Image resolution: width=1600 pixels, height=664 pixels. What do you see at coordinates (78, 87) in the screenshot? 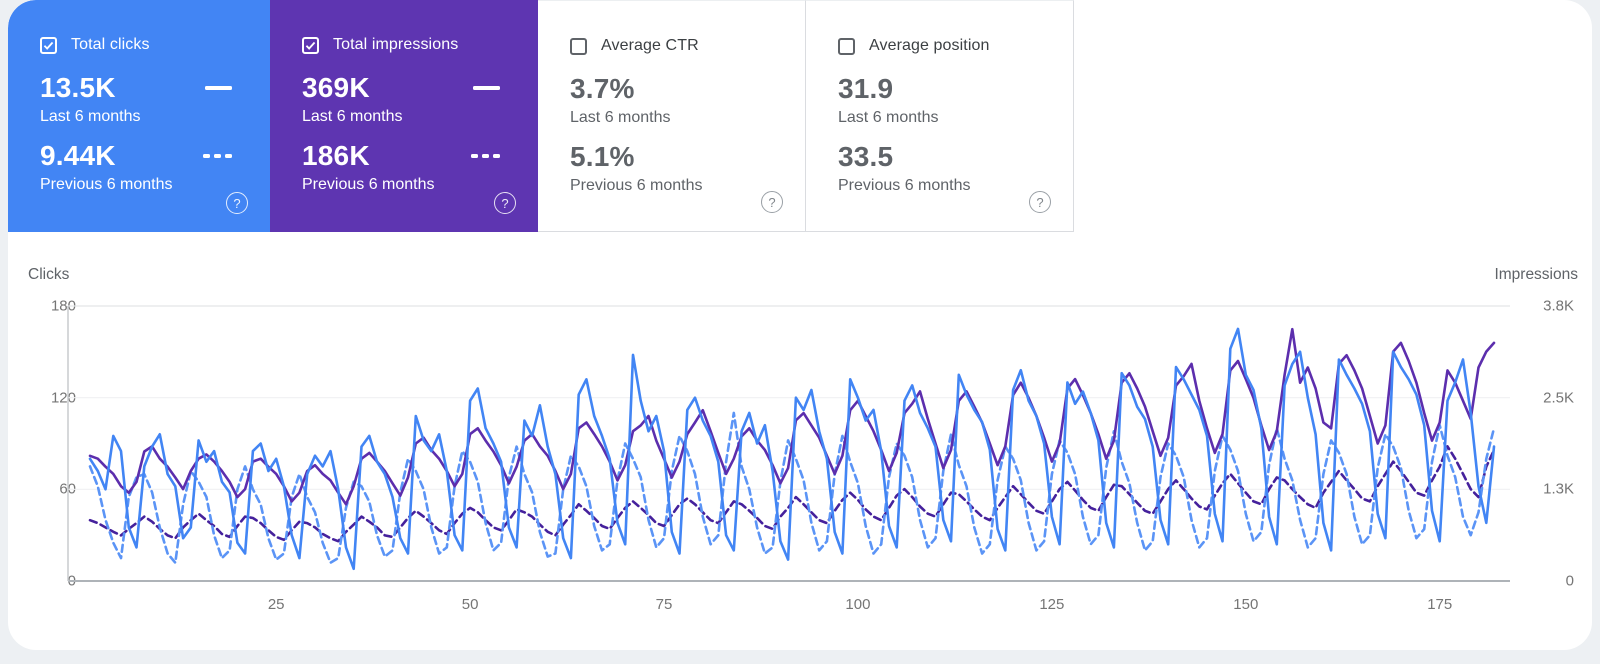
I see `current-value: 13.5K` at bounding box center [78, 87].